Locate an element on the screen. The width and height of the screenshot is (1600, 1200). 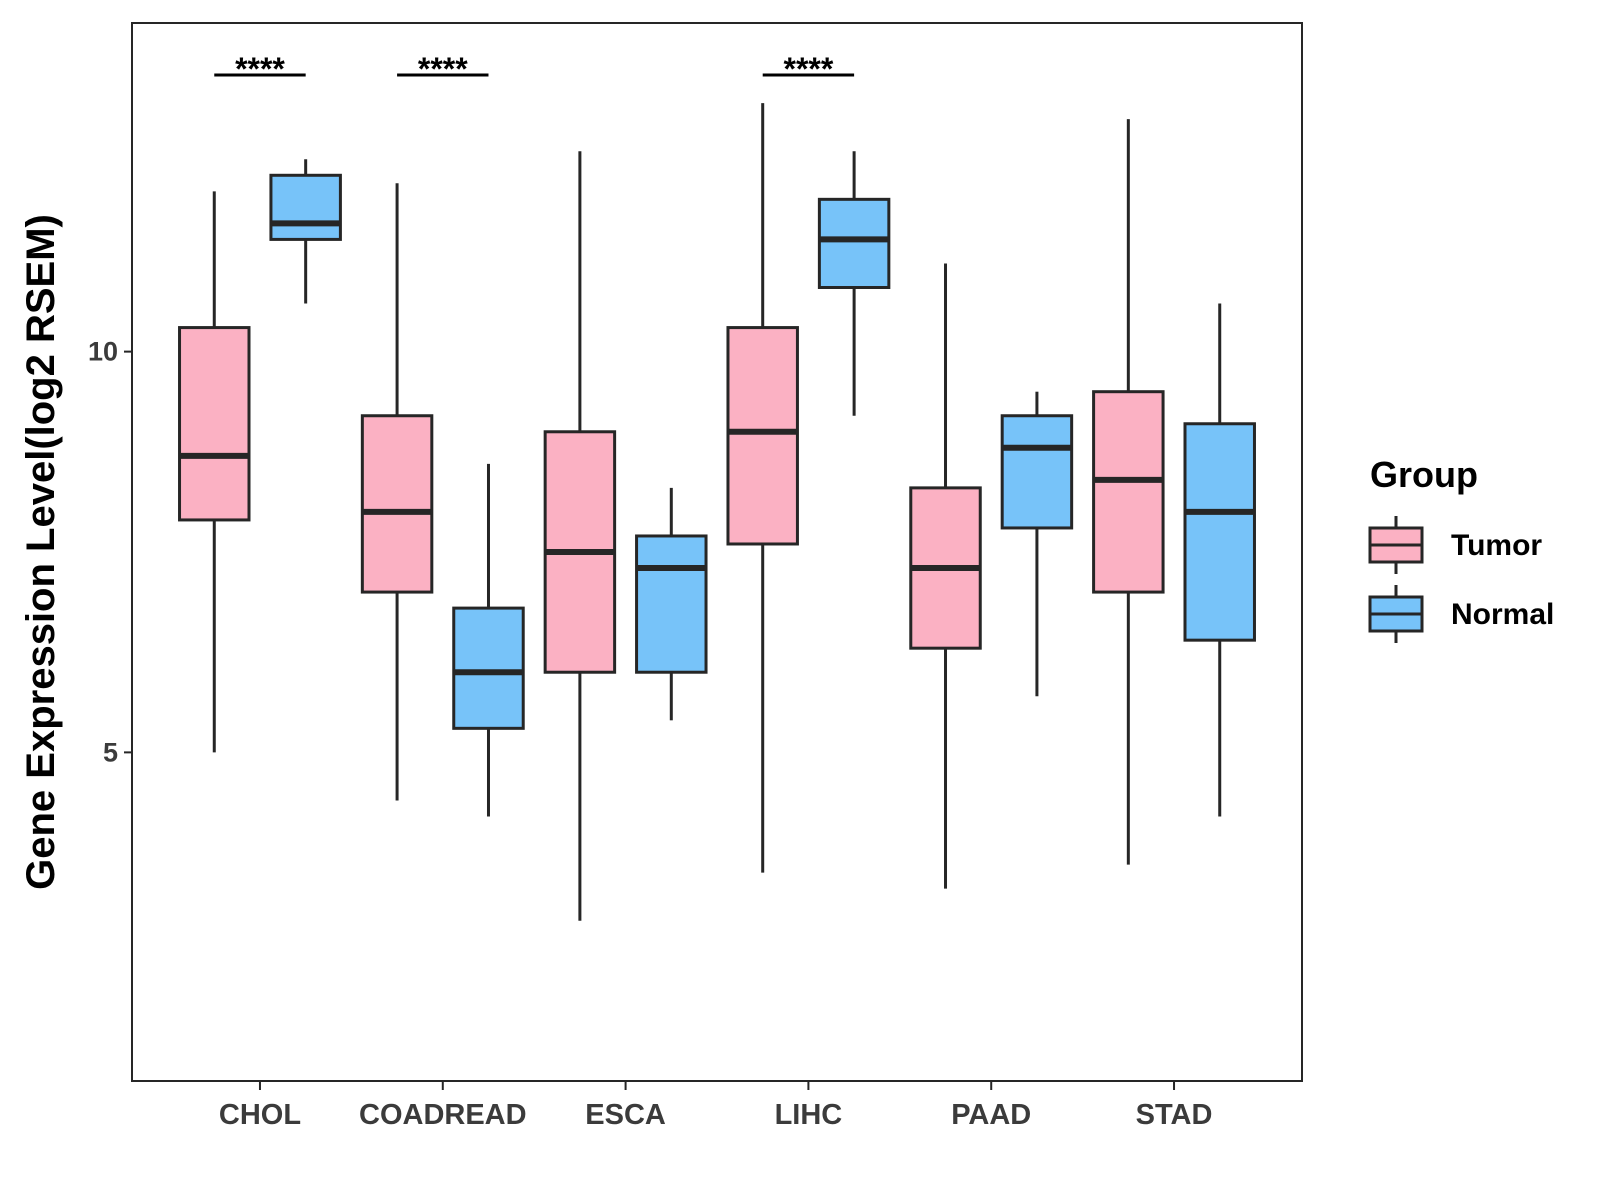
box-normal-paad is located at coordinates (1037, 544).